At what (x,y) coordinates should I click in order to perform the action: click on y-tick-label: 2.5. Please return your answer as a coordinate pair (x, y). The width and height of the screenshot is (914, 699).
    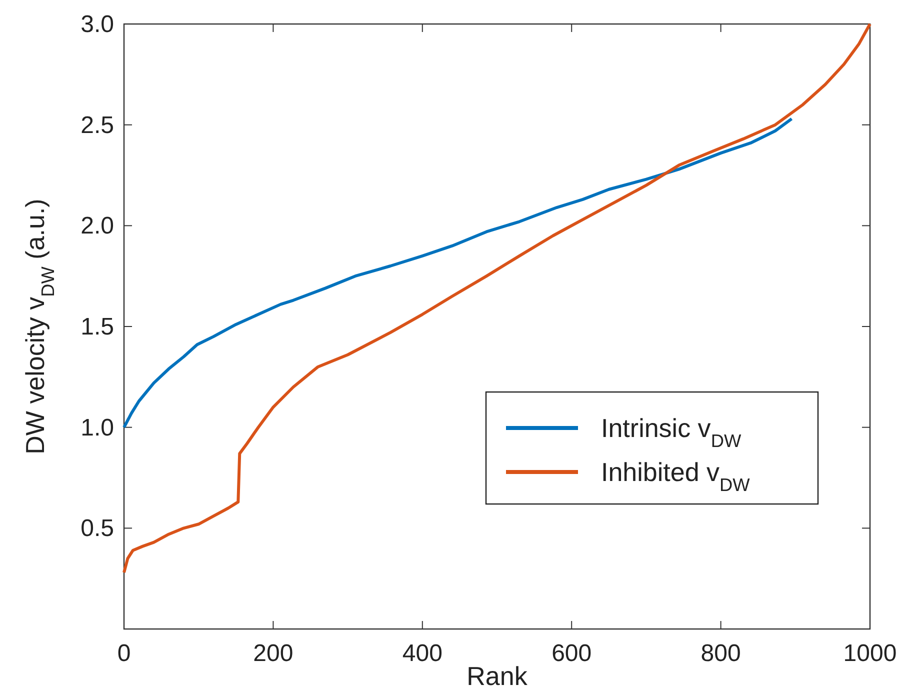
    Looking at the image, I should click on (97, 125).